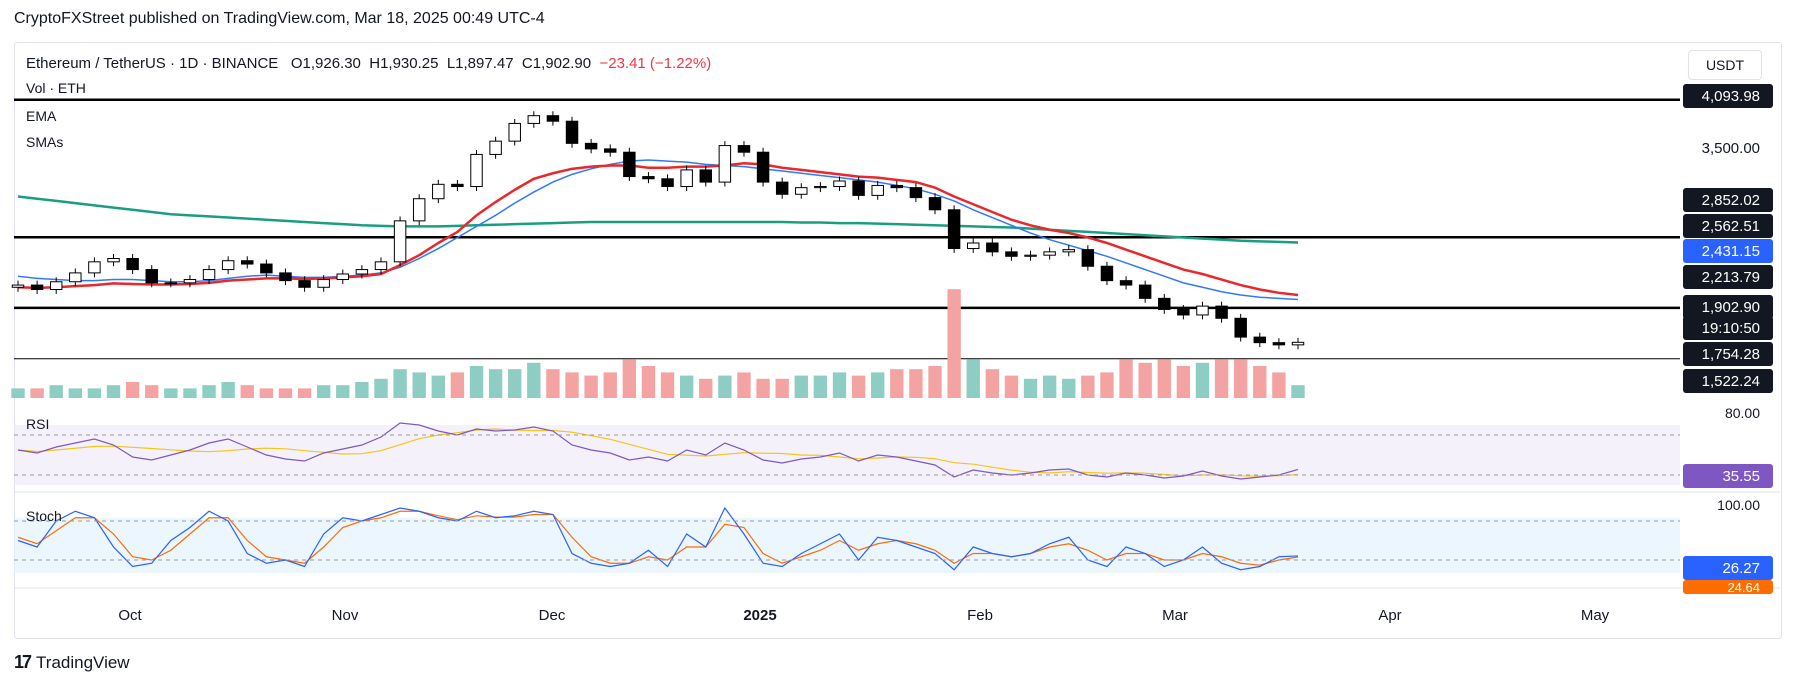 The width and height of the screenshot is (1793, 689). What do you see at coordinates (56, 88) in the screenshot?
I see `volume-legend: Vol · ETH` at bounding box center [56, 88].